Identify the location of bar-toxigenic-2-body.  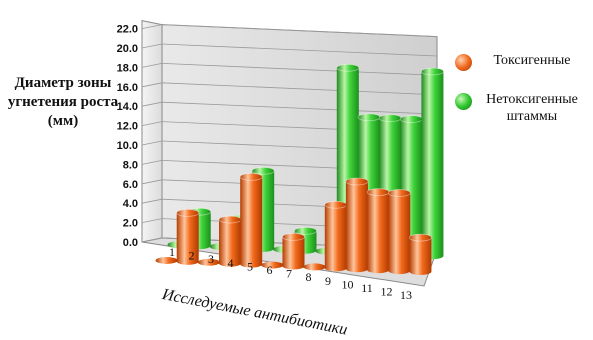
(187, 238).